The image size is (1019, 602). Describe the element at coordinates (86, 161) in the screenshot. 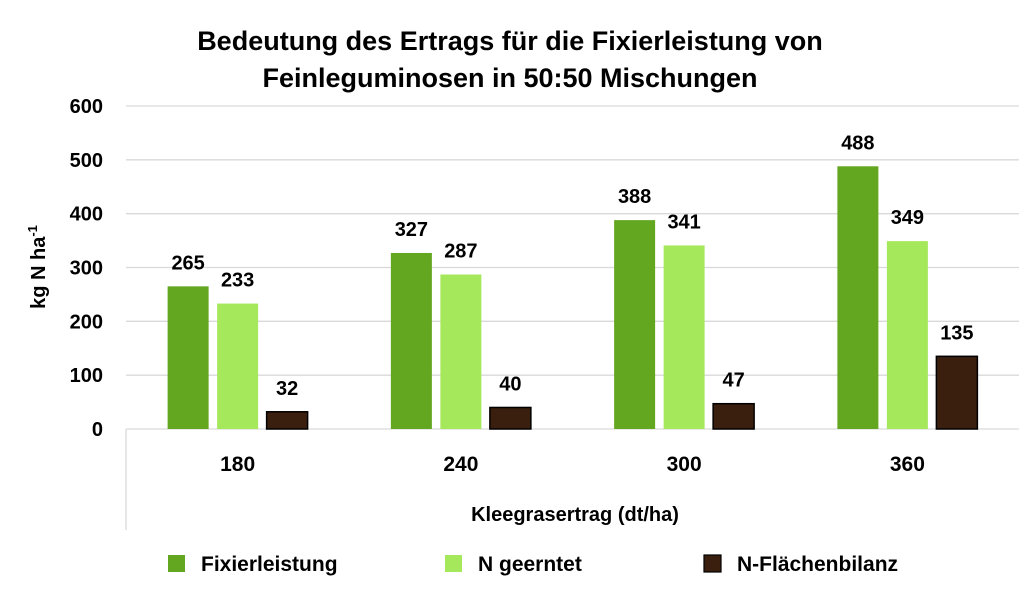

I see `y-tick-label: 500` at that location.